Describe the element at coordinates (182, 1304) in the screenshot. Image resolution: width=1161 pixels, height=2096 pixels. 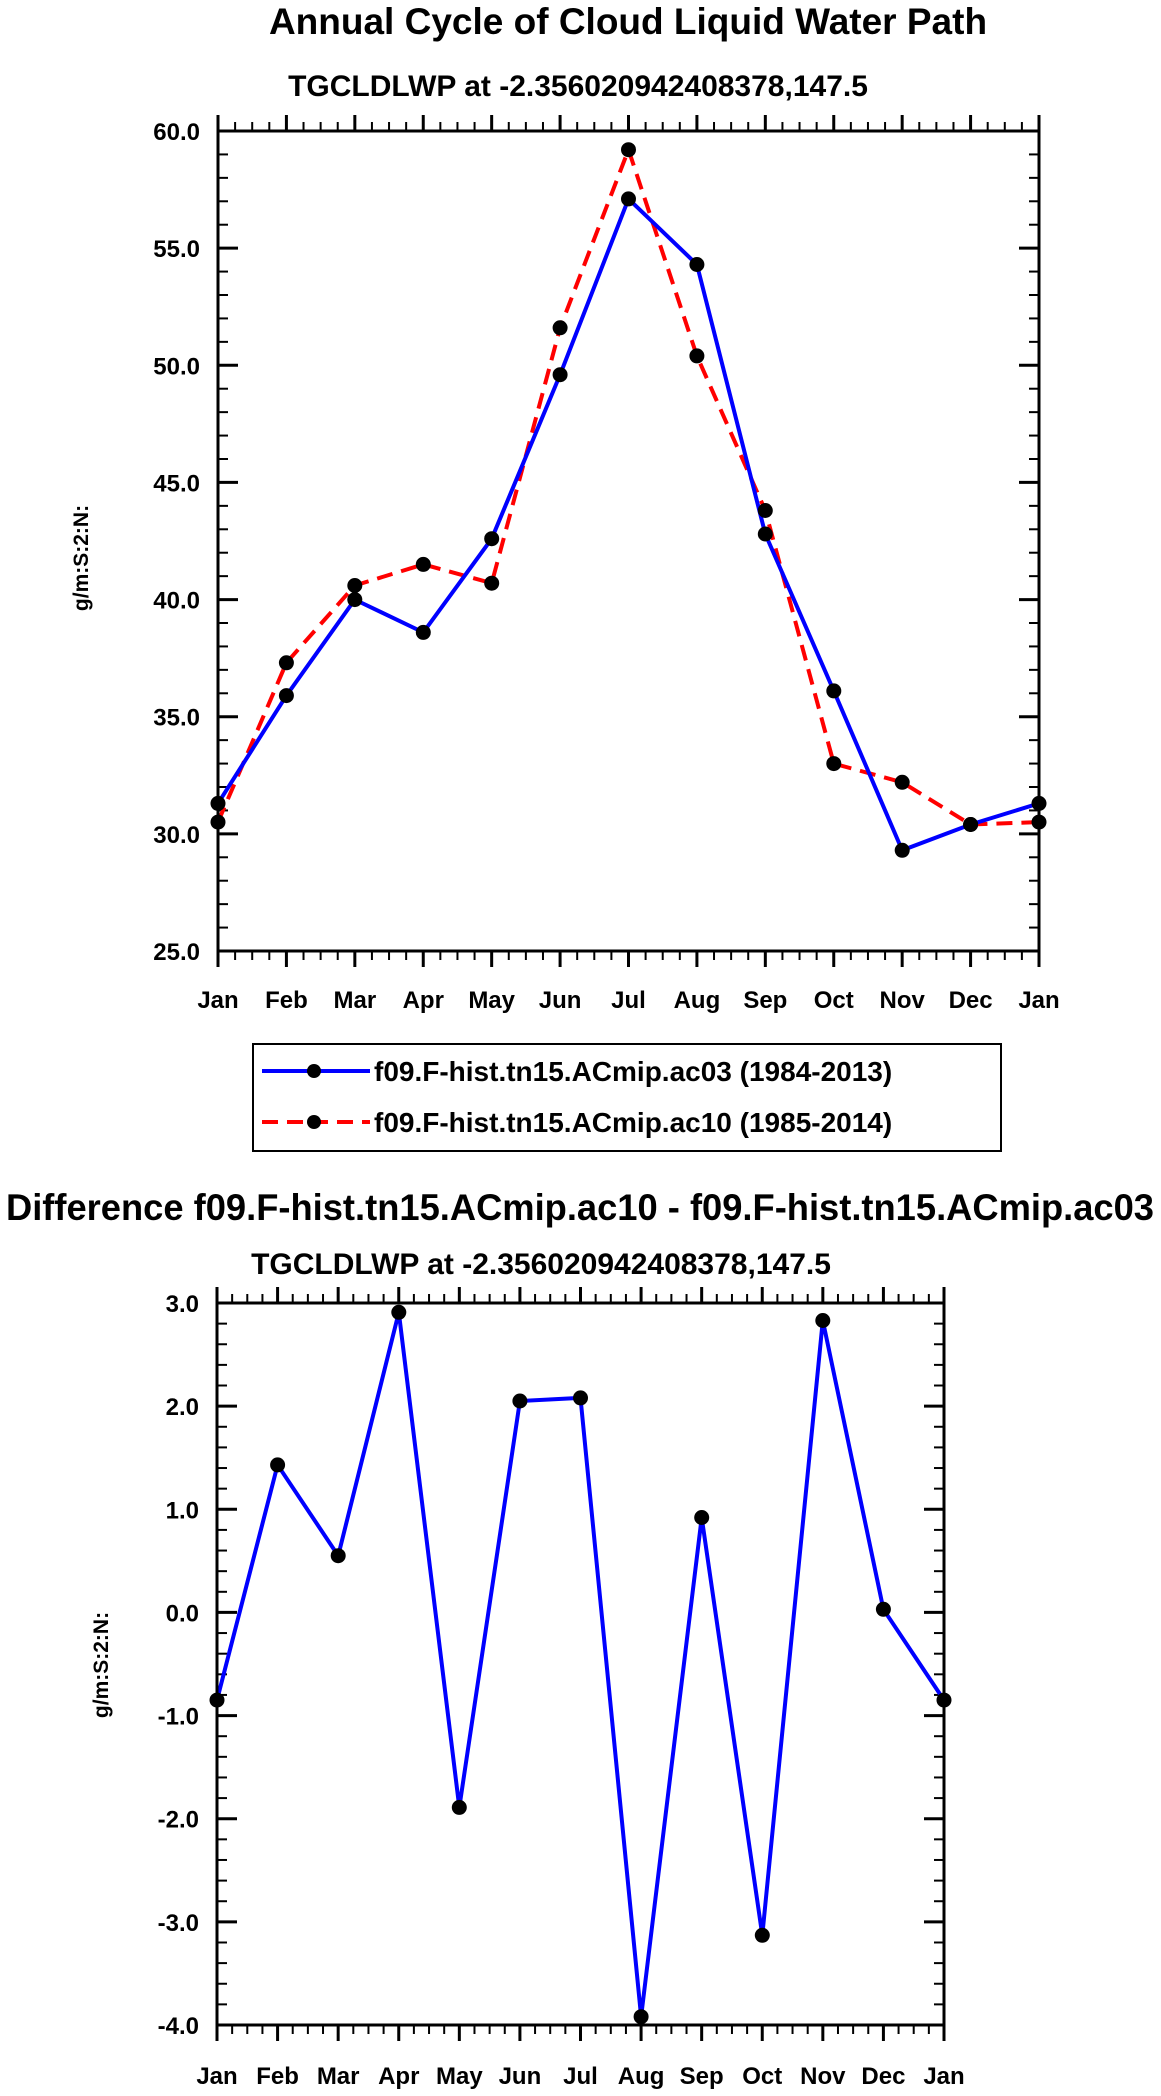
I see `y-tick-label: 3.0` at that location.